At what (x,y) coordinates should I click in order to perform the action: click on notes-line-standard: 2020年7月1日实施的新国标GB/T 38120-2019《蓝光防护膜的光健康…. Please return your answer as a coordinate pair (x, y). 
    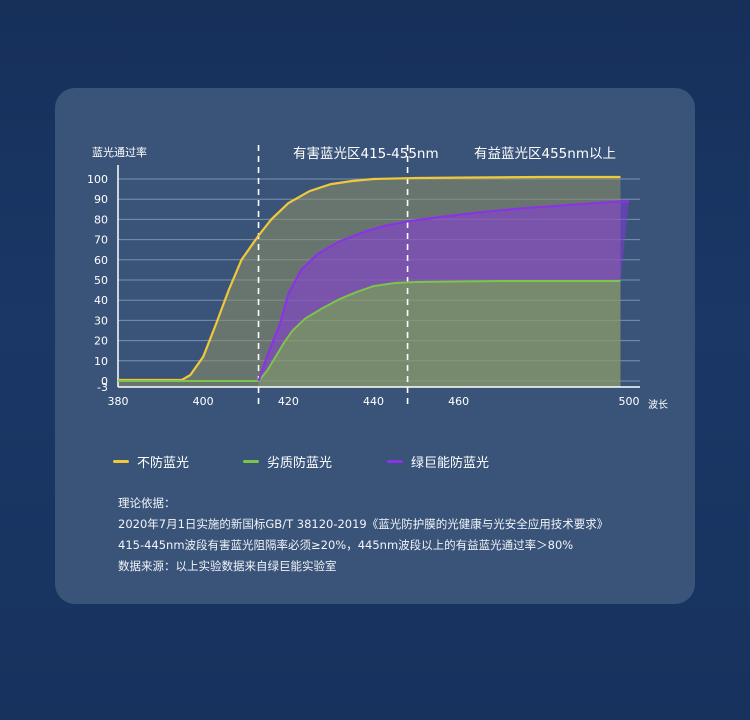
    Looking at the image, I should click on (363, 524).